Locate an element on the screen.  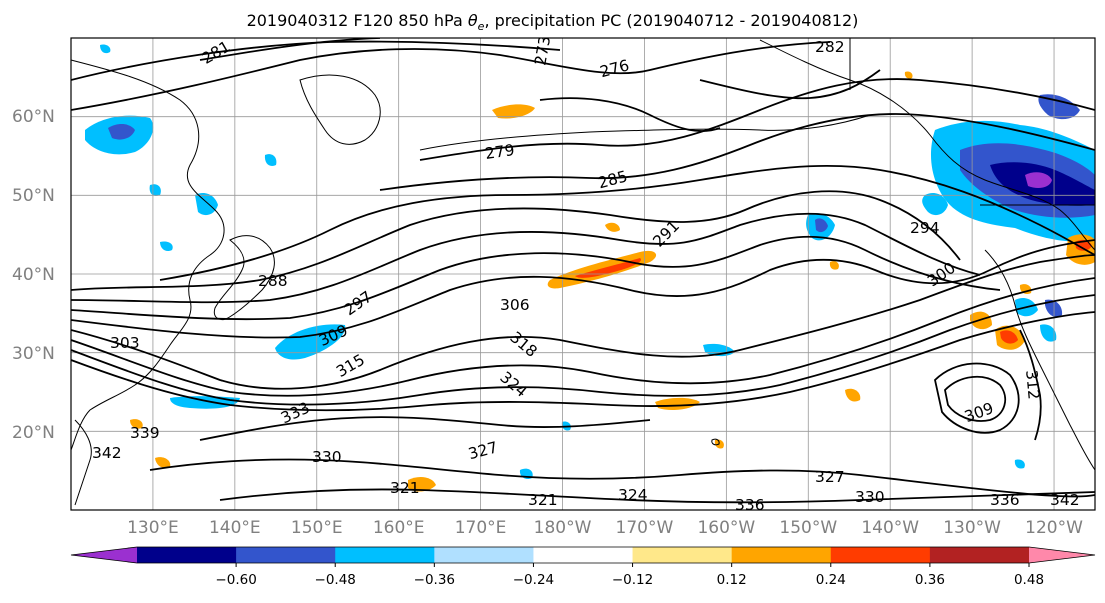
coastline-alaska is located at coordinates (927, 145).